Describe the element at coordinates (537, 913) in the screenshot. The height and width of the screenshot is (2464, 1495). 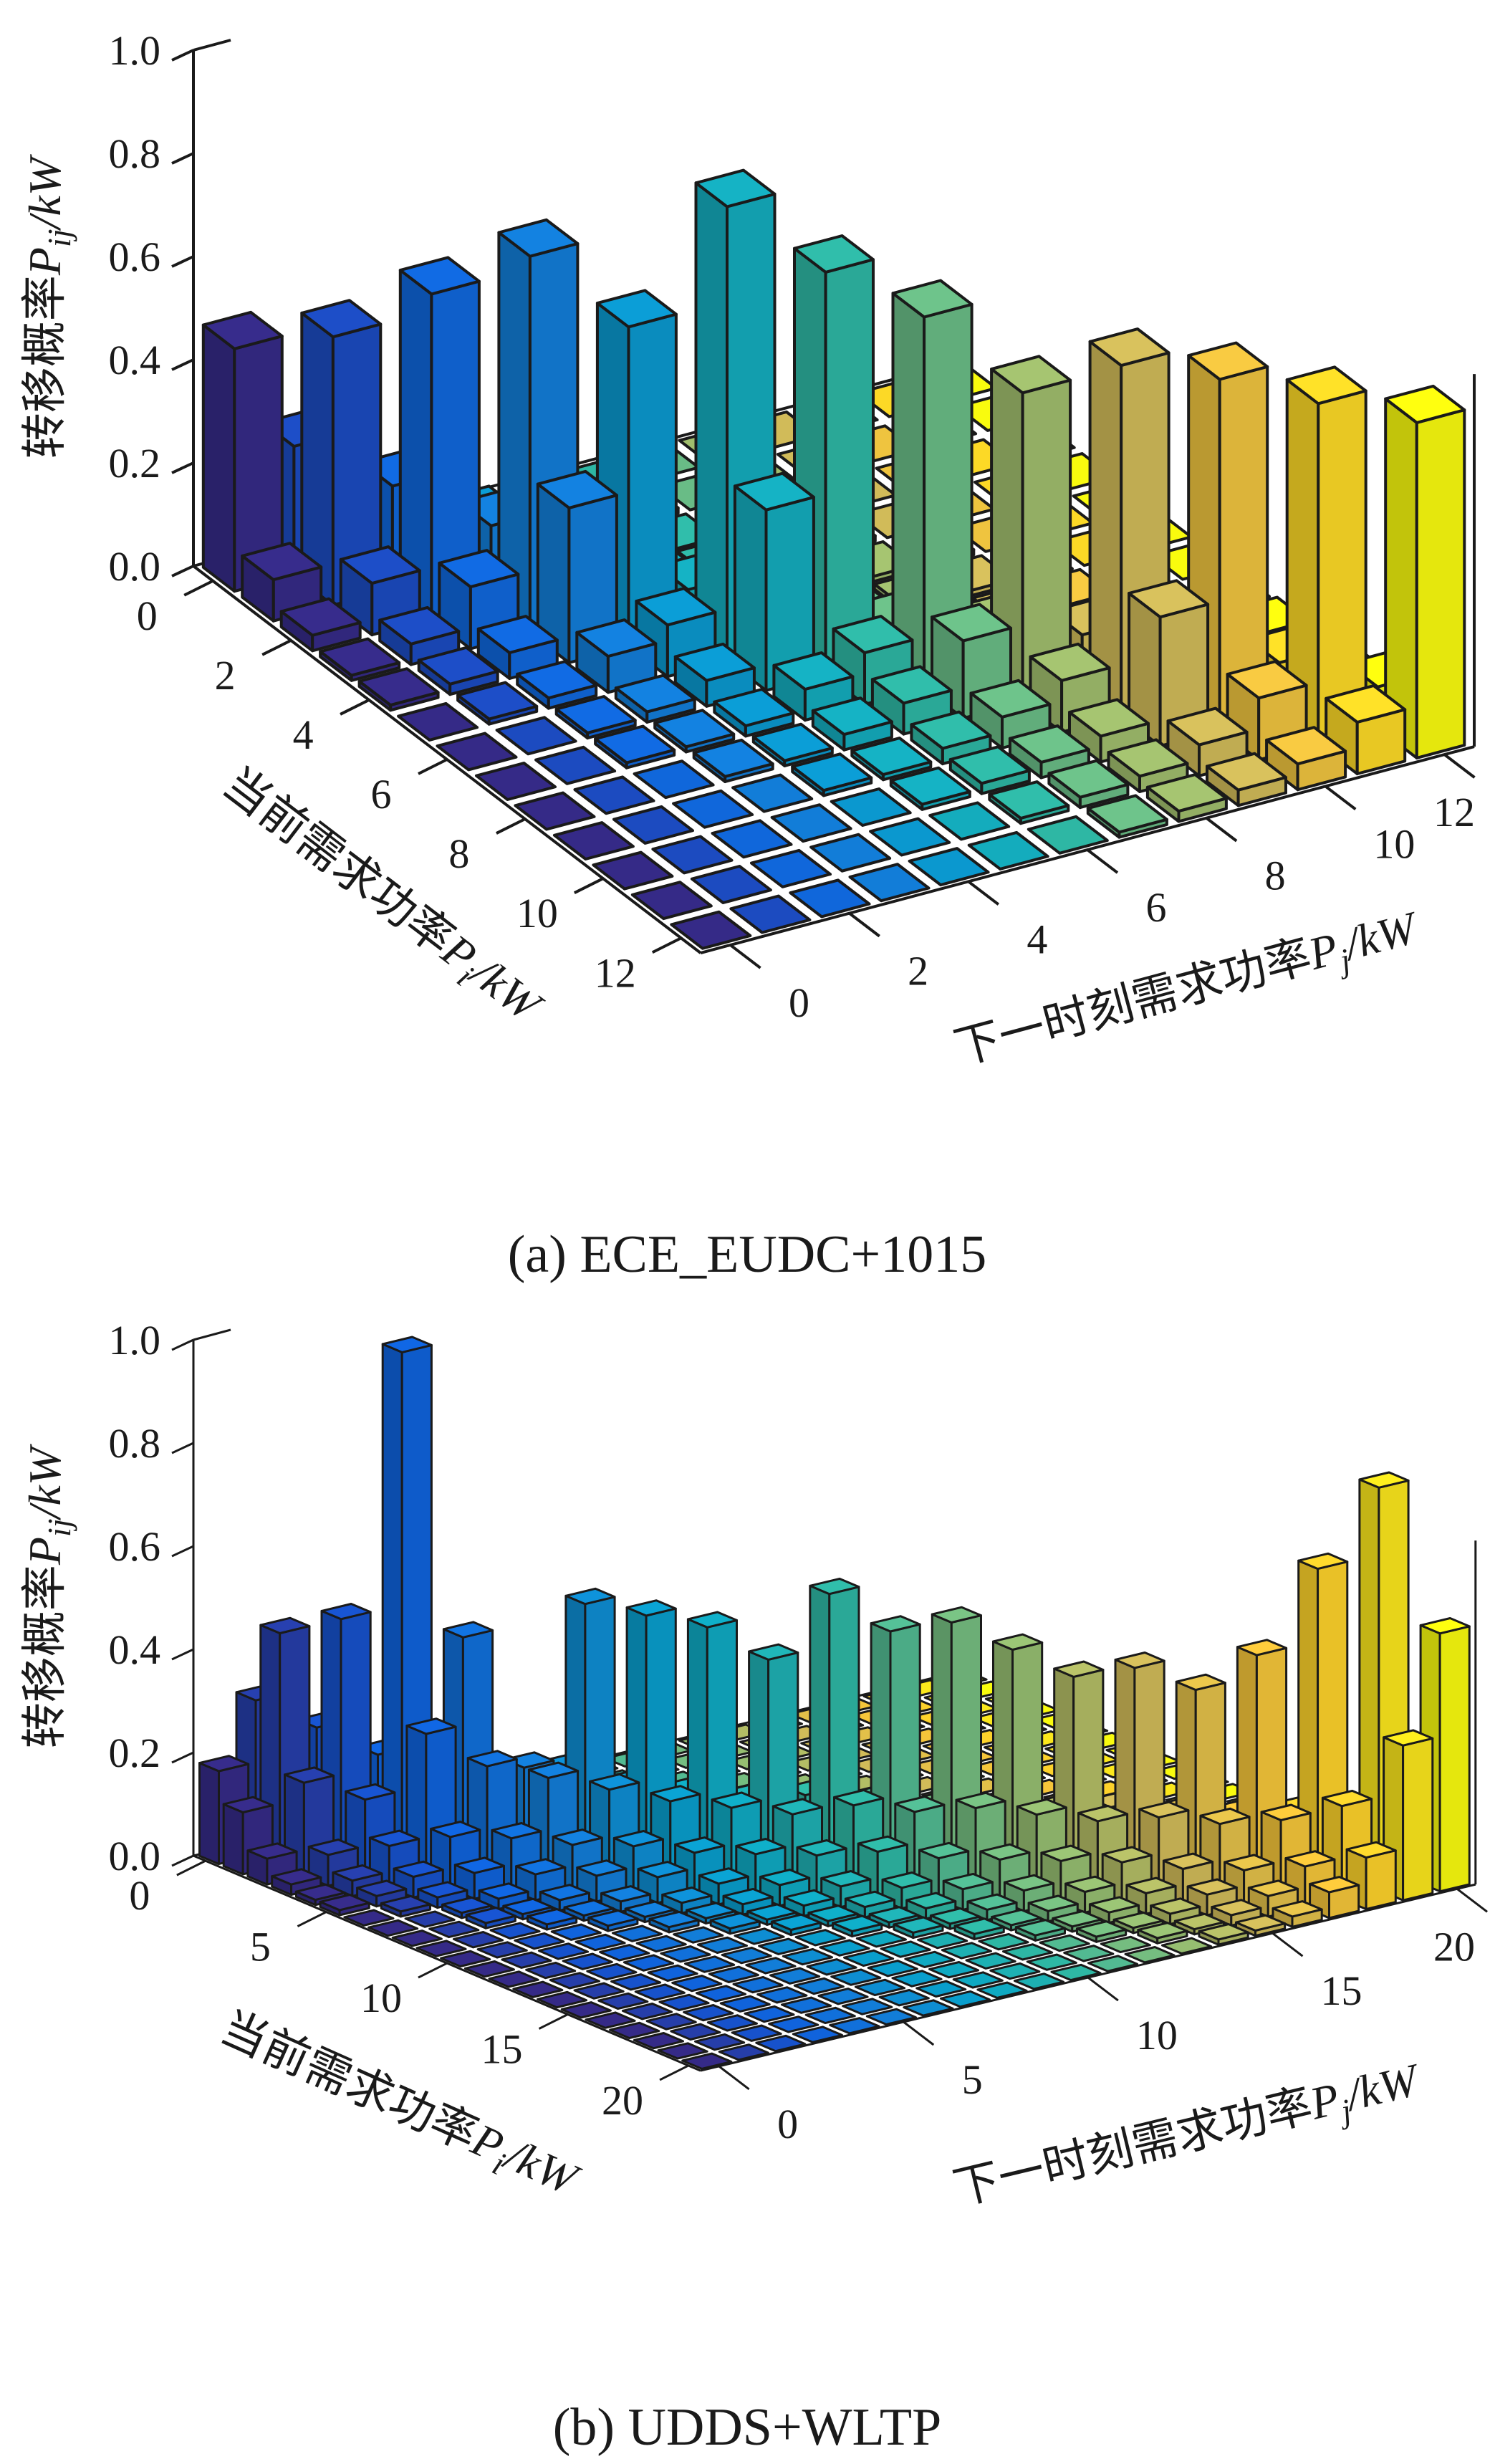
I see `i-tick-a-5: 10` at that location.